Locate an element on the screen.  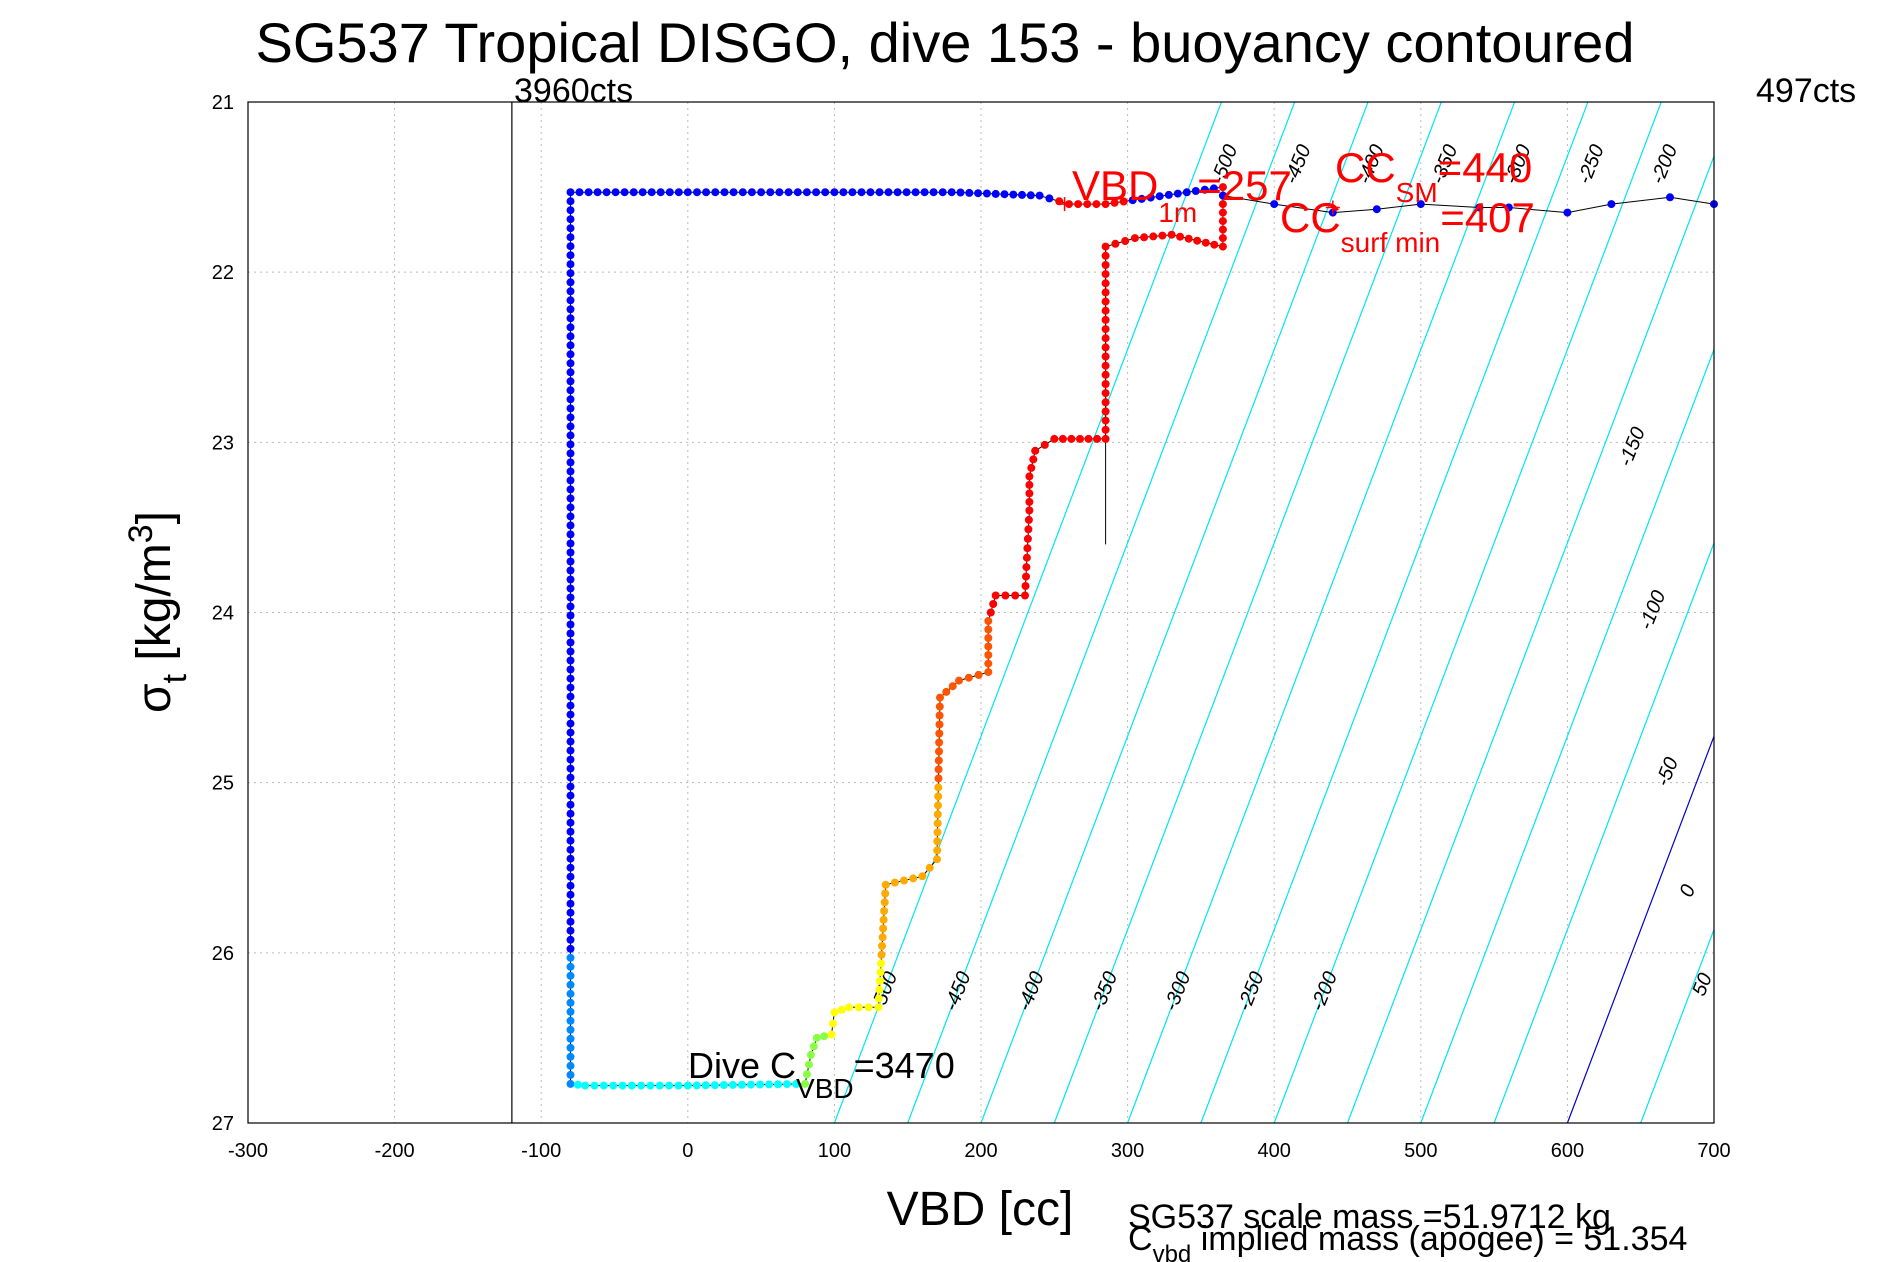
x-tick-label: 500 is located at coordinates (1420, 1151).